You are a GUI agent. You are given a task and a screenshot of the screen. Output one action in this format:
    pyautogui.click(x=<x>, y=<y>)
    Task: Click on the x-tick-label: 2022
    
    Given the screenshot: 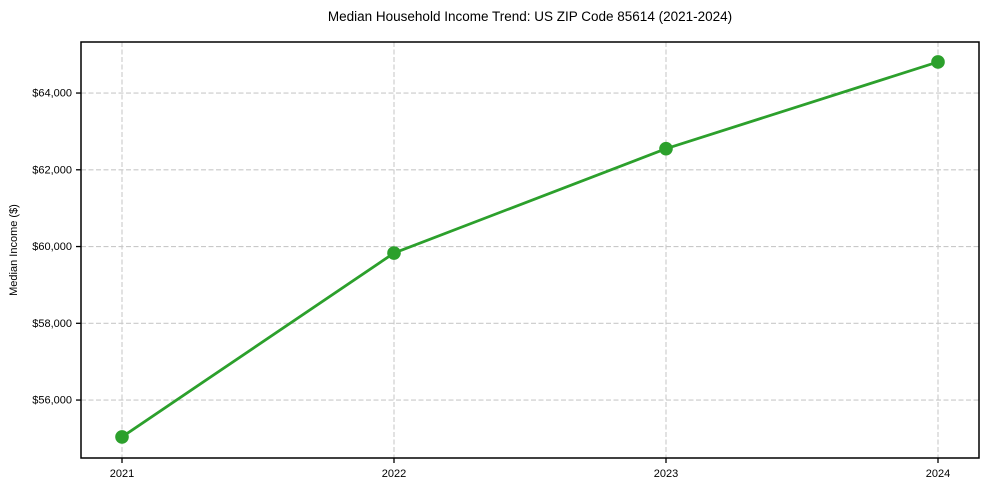 What is the action you would take?
    pyautogui.click(x=394, y=474)
    